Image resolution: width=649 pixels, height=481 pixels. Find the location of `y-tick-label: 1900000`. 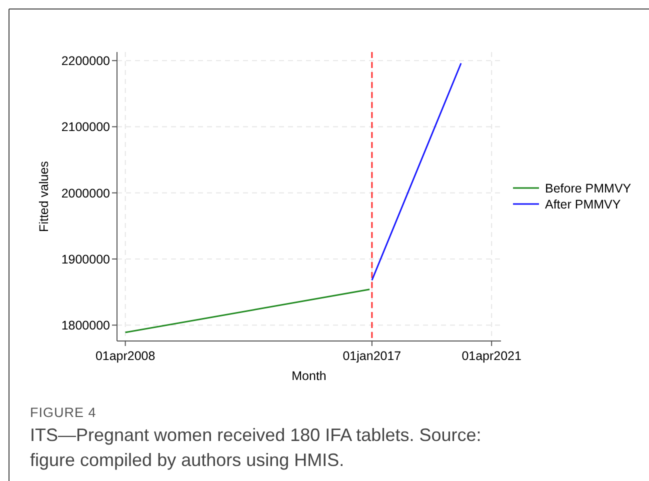

y-tick-label: 1900000 is located at coordinates (85, 259).